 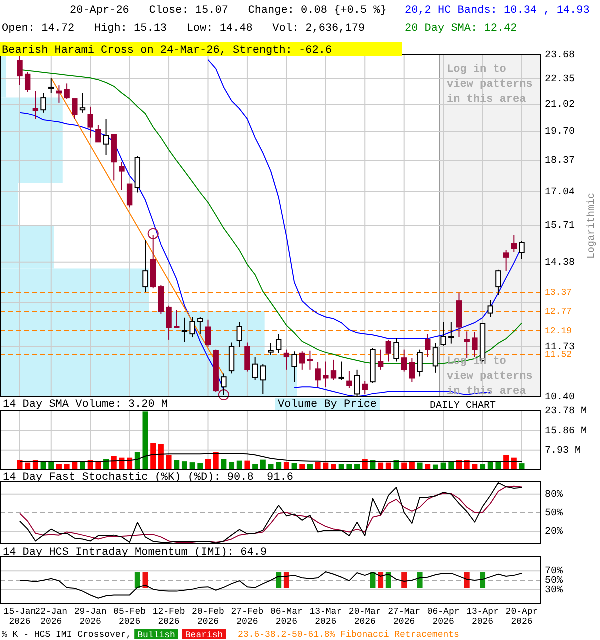 What do you see at coordinates (184, 29) in the screenshot?
I see `chart-subtitle: Open: 14.72 High: 15.13 Low: 14.48 Vol: 2,636,179` at bounding box center [184, 29].